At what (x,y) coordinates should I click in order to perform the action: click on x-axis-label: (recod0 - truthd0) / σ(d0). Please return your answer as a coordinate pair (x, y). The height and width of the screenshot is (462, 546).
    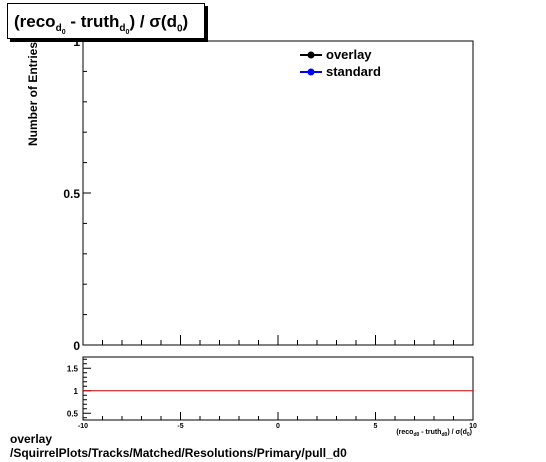
    Looking at the image, I should click on (434, 433).